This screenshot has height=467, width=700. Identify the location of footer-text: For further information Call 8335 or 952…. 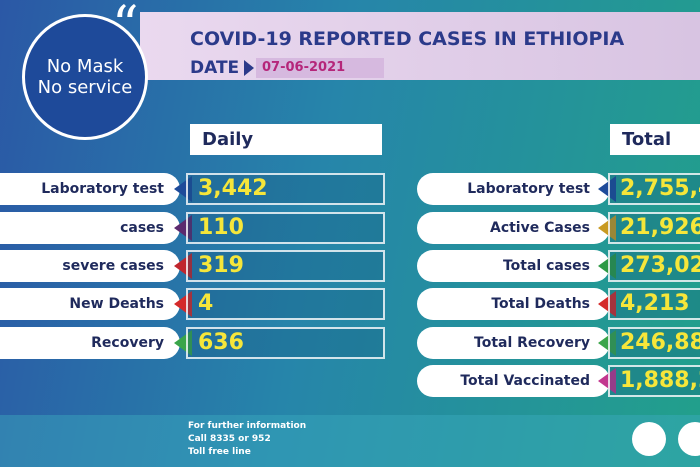
(247, 439).